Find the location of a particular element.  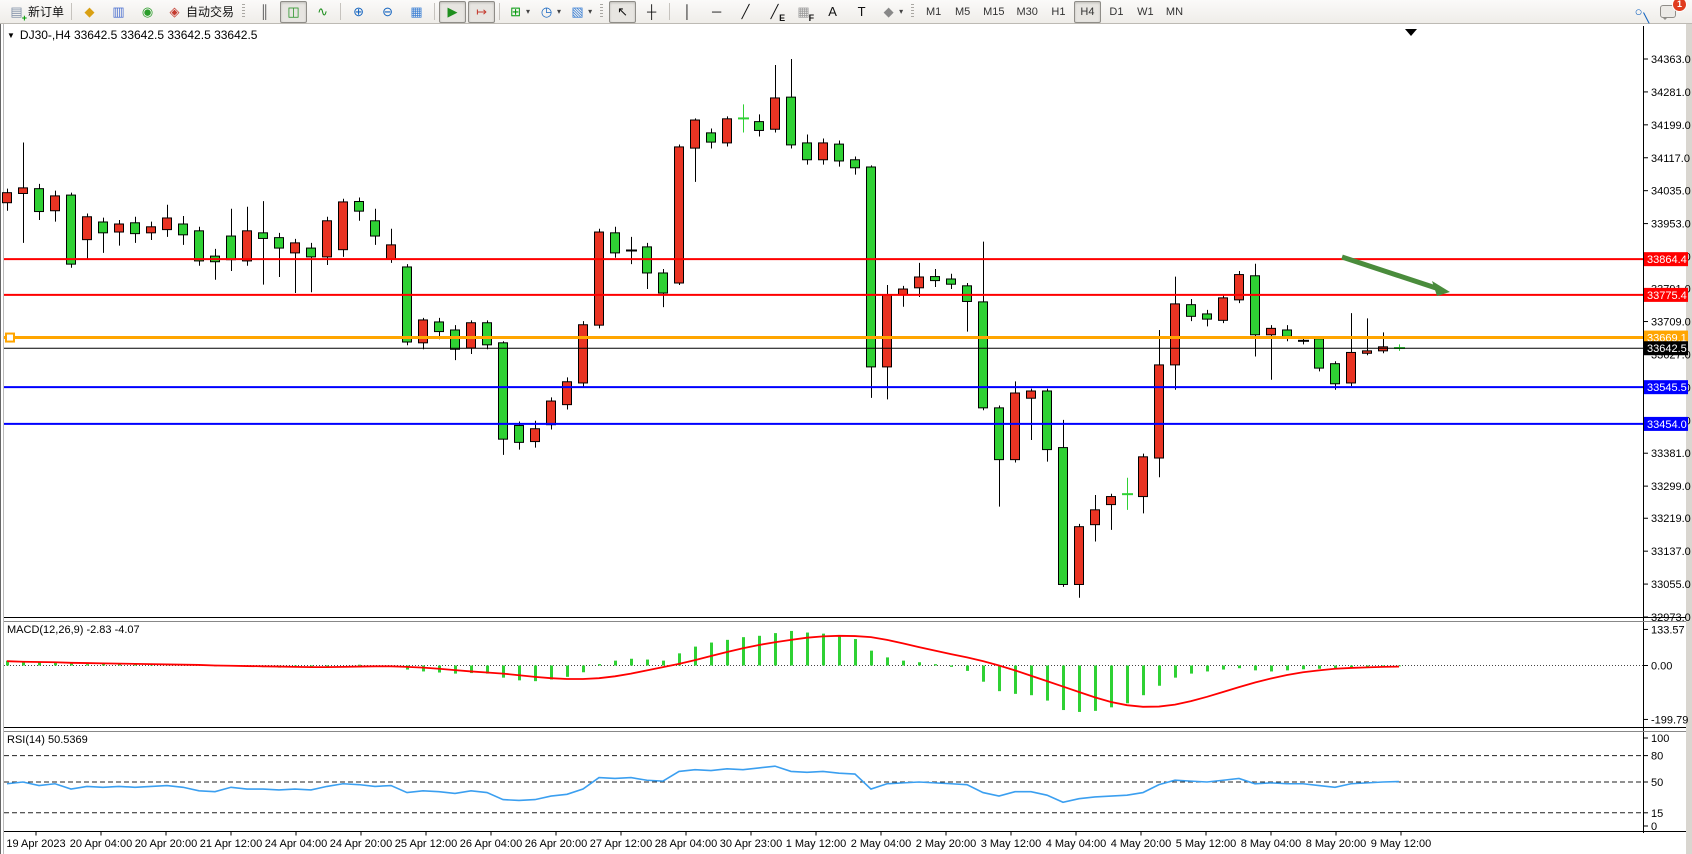

svg-text: 33299.0 is located at coordinates (1671, 487).